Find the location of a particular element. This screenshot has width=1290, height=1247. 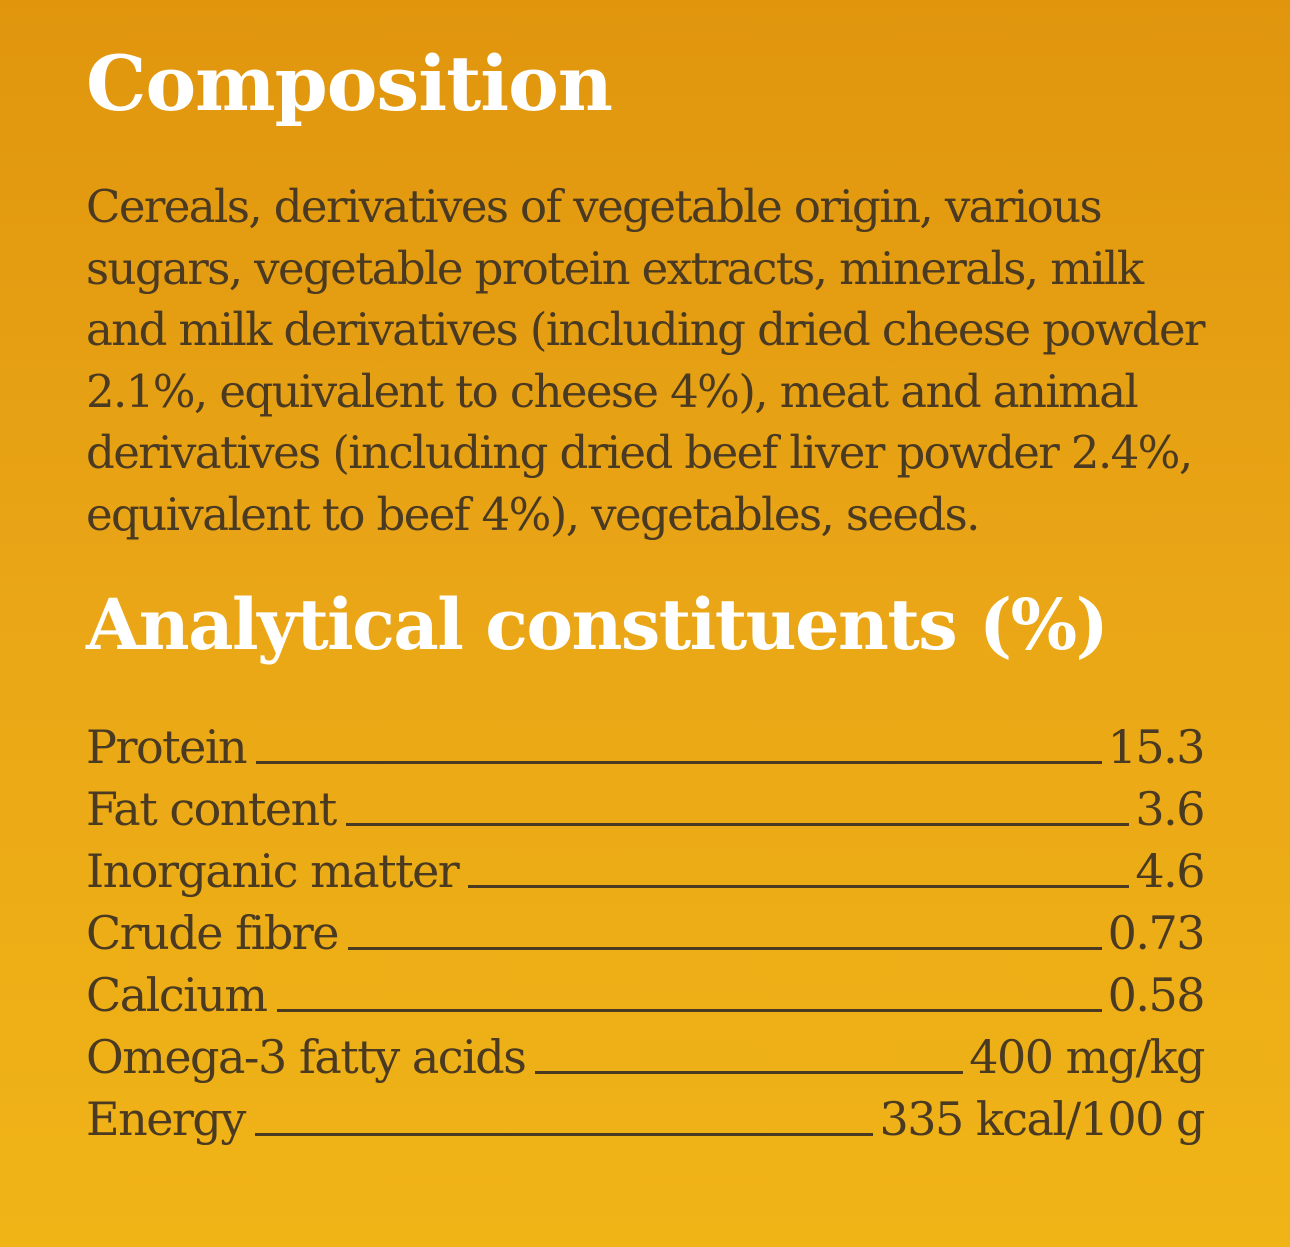

constituent-label: Crude fibre is located at coordinates (213, 933).